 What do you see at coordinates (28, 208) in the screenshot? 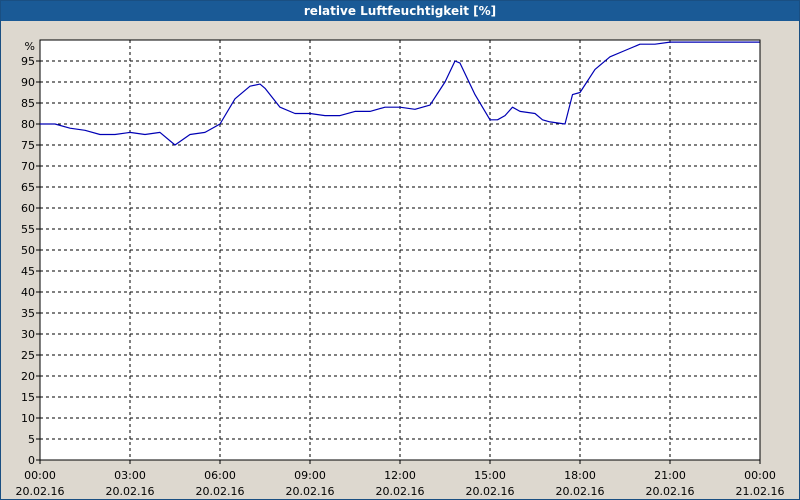
I see `y-tick-label: 60` at bounding box center [28, 208].